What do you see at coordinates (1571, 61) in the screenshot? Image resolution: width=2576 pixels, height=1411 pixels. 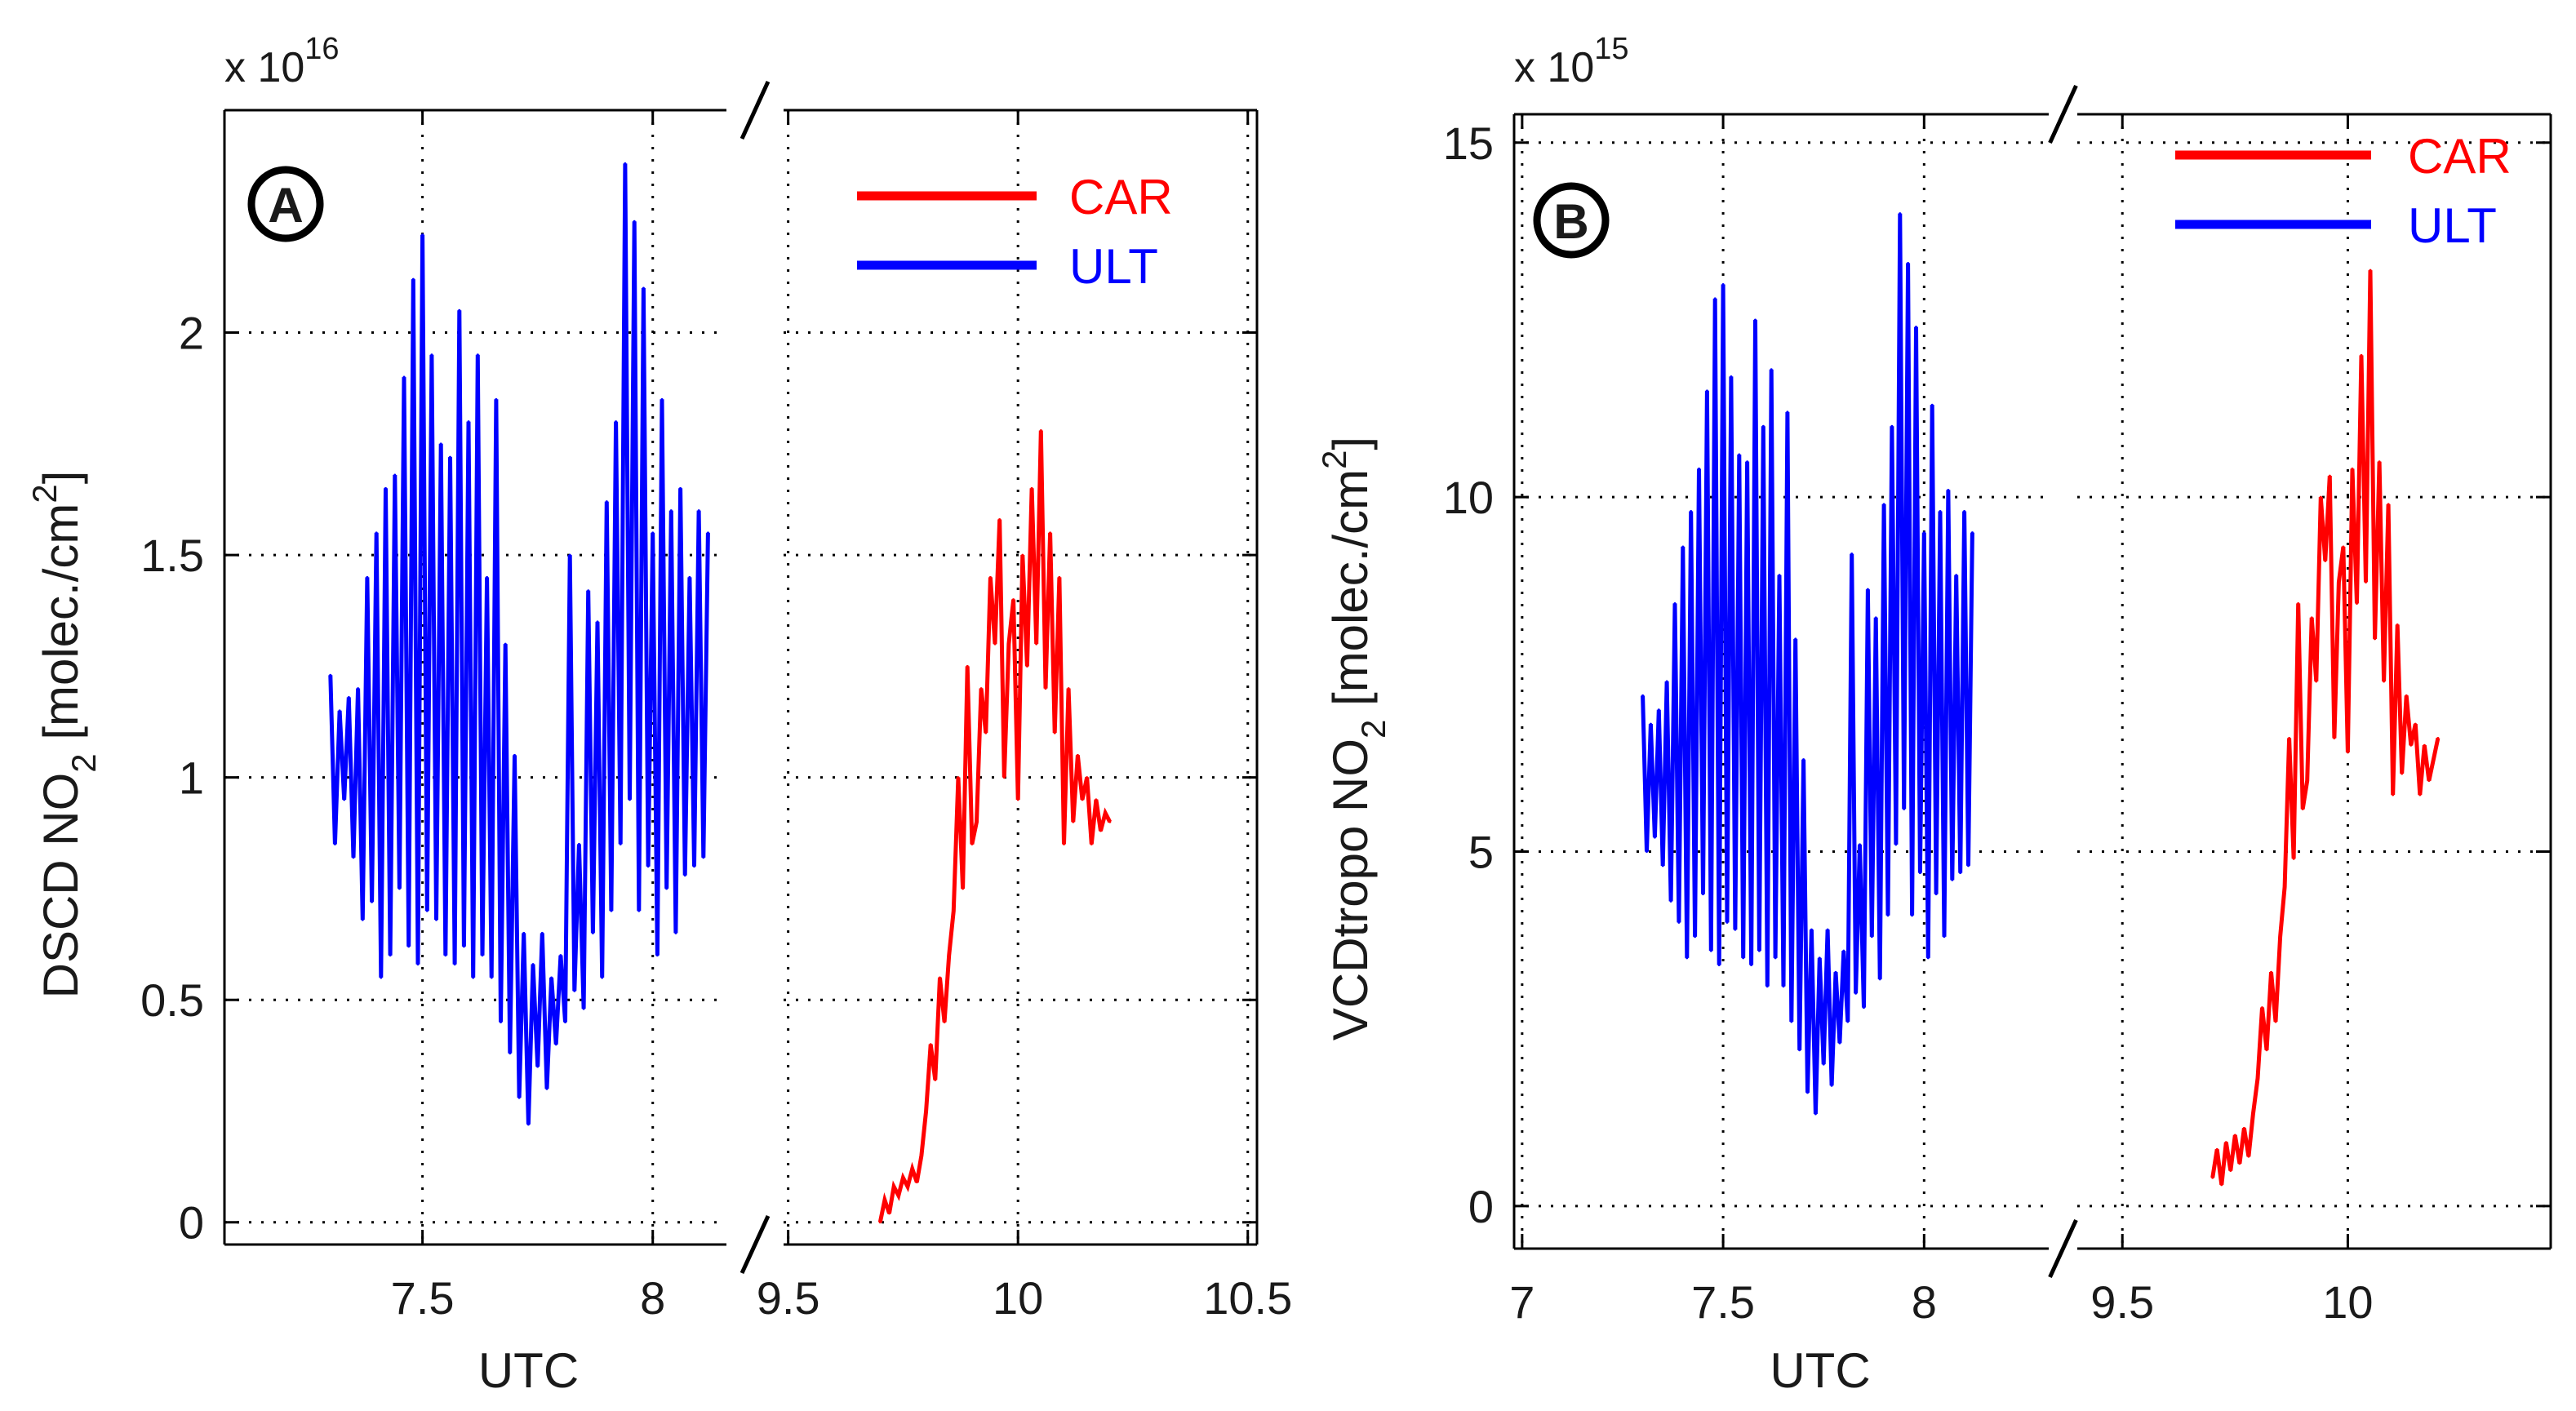 I see `y-multiplier: x 1015` at bounding box center [1571, 61].